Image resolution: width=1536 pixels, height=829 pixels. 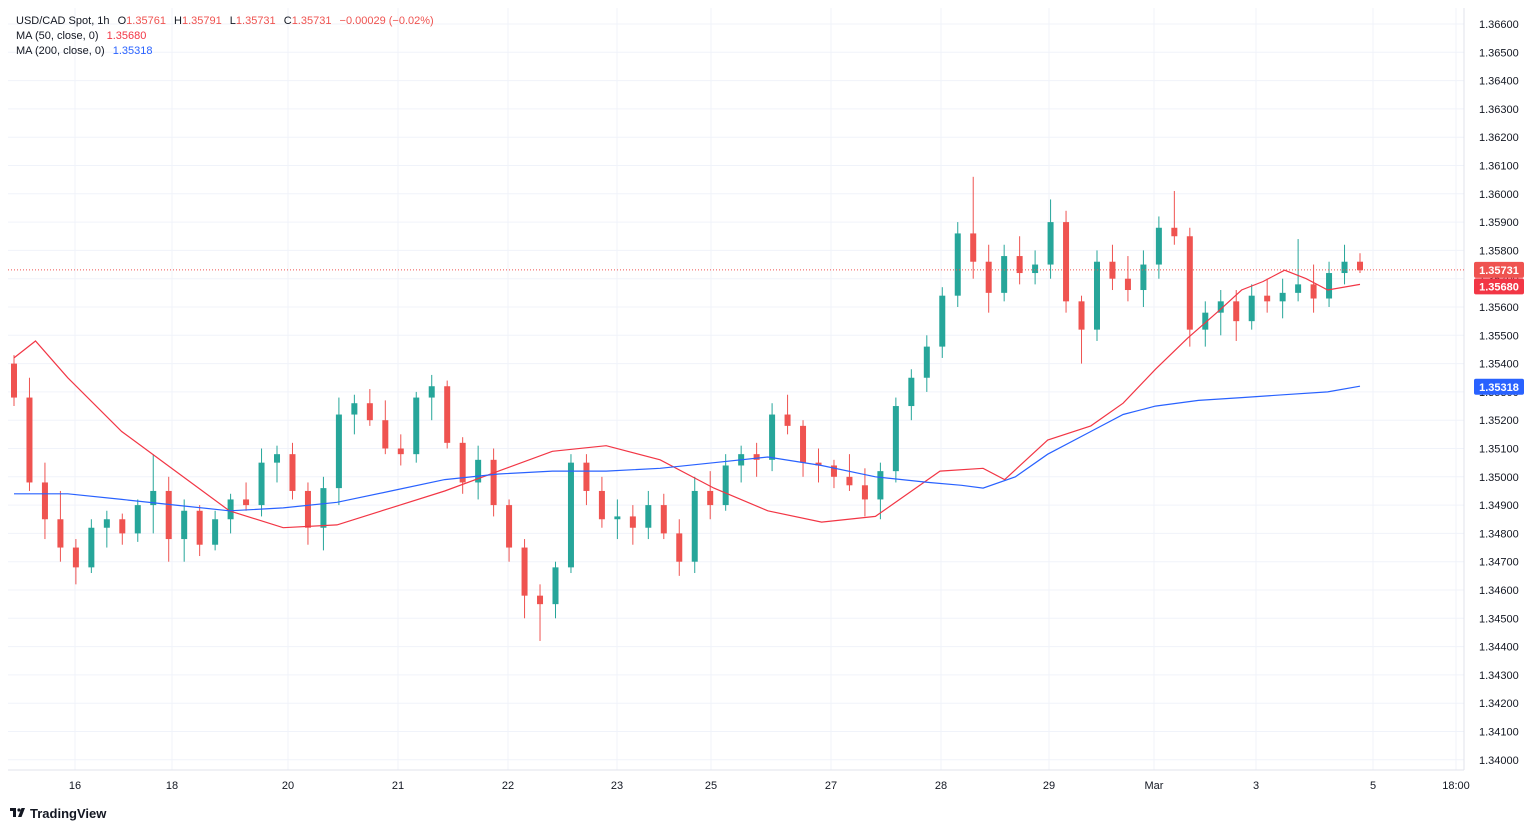 I want to click on time-tick-label: 22, so click(x=508, y=786).